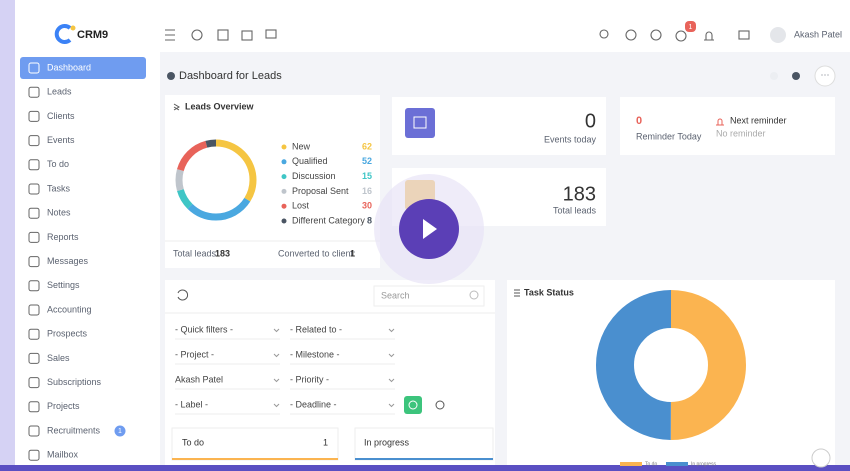 This screenshot has height=471, width=850. Describe the element at coordinates (367, 191) in the screenshot. I see `legend-value: 16` at that location.